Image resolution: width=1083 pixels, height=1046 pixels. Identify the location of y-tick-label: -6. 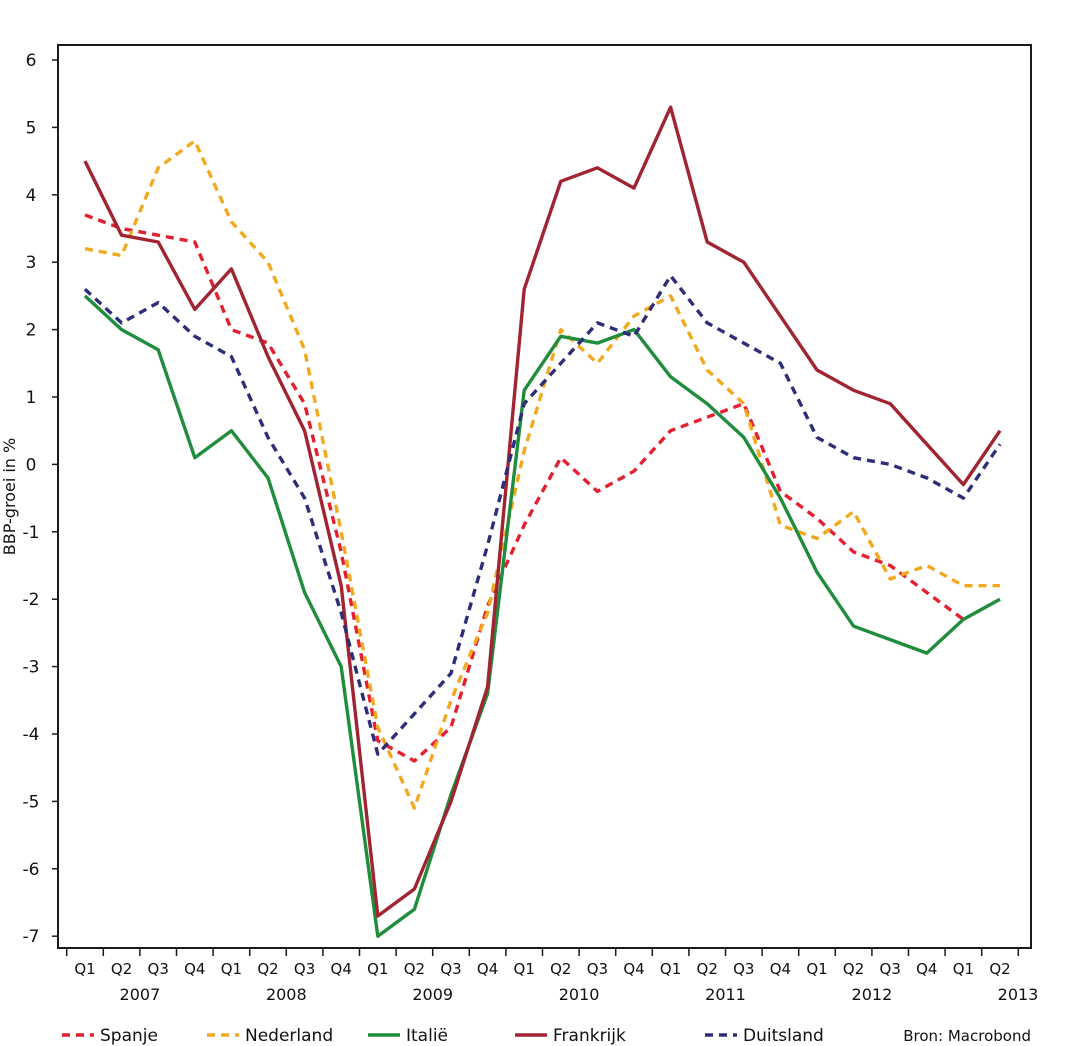
(31, 870).